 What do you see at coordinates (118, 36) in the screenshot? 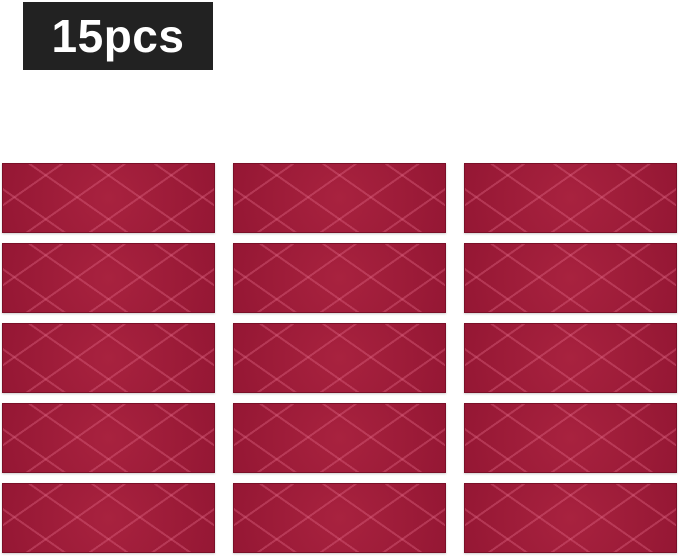
I see `quantity-badge: 15pcs` at bounding box center [118, 36].